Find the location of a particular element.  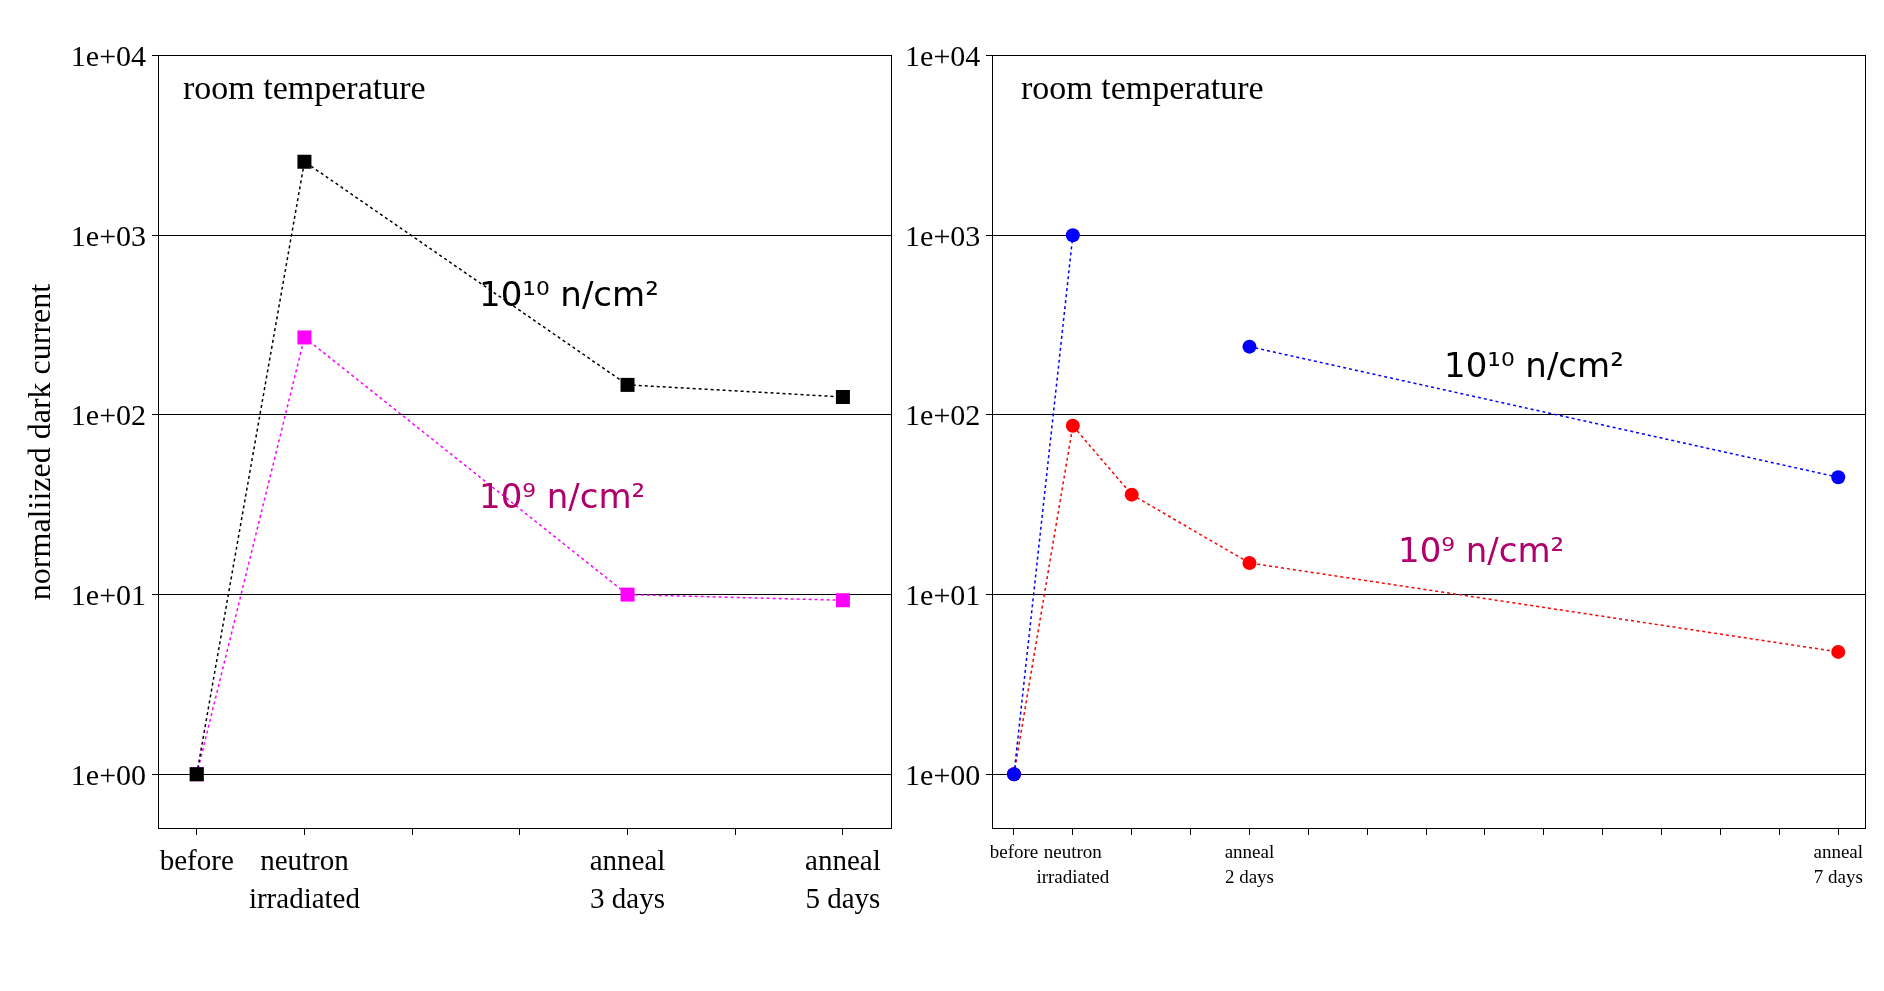

x-tick-label: anneal 3 days is located at coordinates (627, 879).